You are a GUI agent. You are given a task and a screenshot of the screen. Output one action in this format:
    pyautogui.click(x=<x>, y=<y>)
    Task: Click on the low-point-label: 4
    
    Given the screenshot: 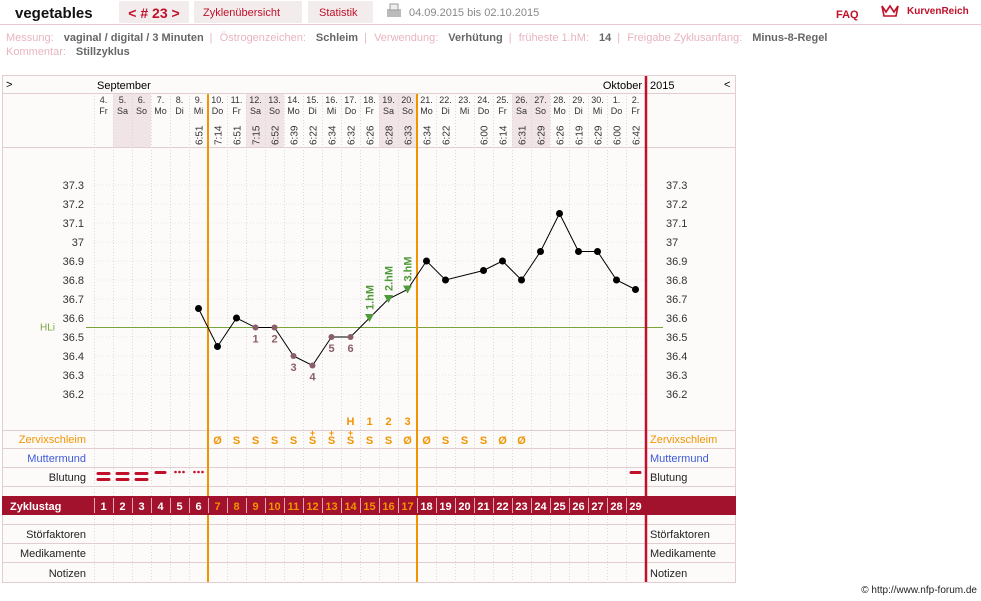 What is the action you would take?
    pyautogui.click(x=312, y=378)
    